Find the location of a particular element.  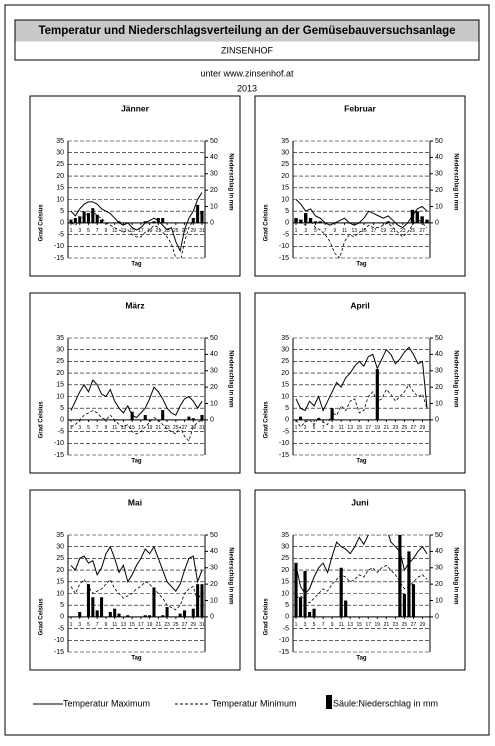

chart-title: Mai is located at coordinates (135, 502).